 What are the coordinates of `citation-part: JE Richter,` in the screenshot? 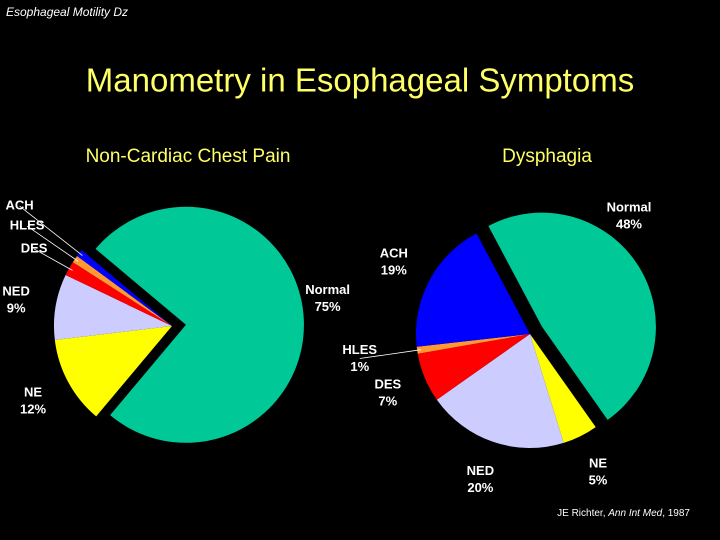 It's located at (582, 513).